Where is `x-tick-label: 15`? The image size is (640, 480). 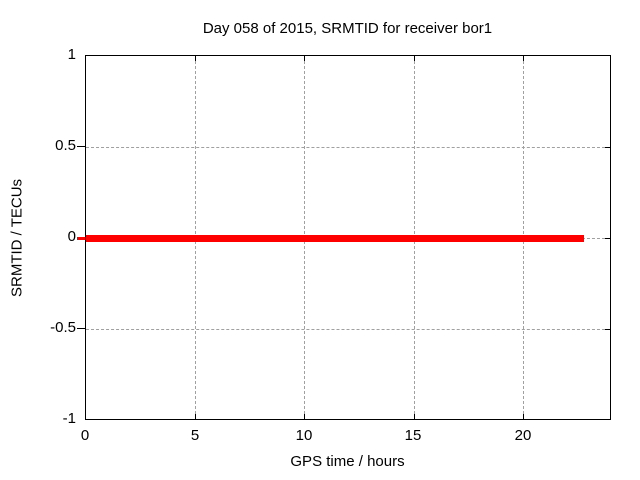 x-tick-label: 15 is located at coordinates (413, 435).